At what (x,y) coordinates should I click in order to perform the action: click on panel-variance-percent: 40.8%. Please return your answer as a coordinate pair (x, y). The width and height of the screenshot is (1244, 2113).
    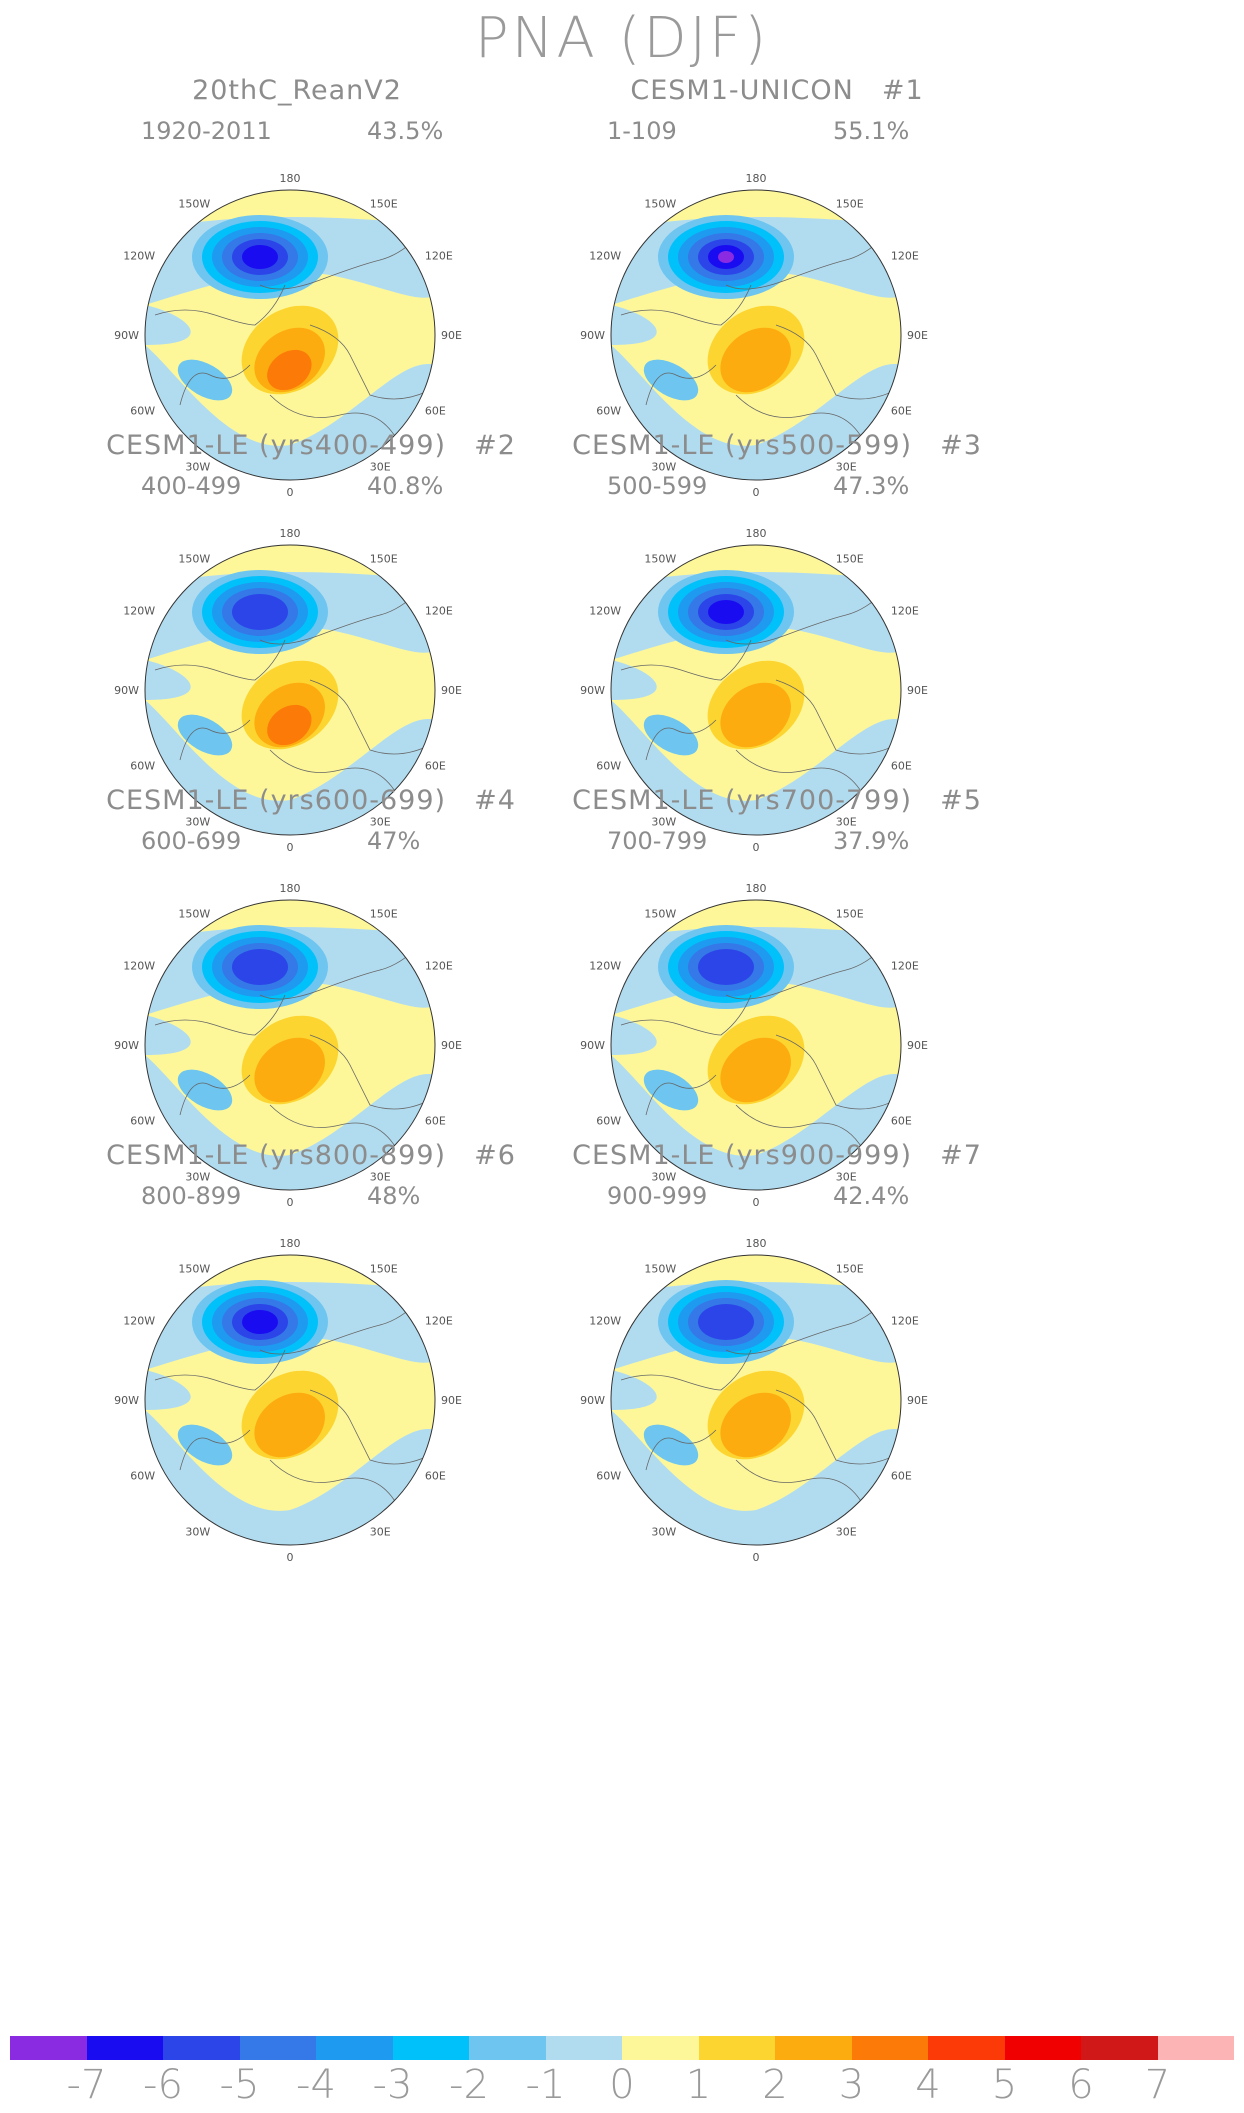
    Looking at the image, I should click on (405, 486).